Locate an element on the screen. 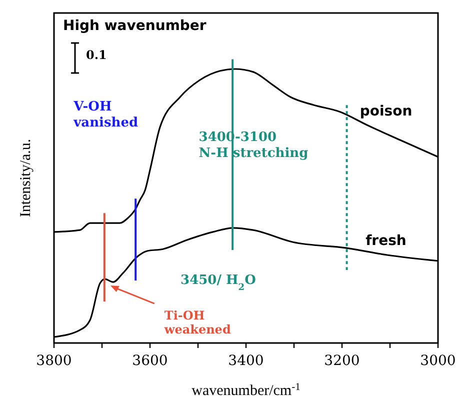 The width and height of the screenshot is (467, 401). series-label: fresh is located at coordinates (386, 240).